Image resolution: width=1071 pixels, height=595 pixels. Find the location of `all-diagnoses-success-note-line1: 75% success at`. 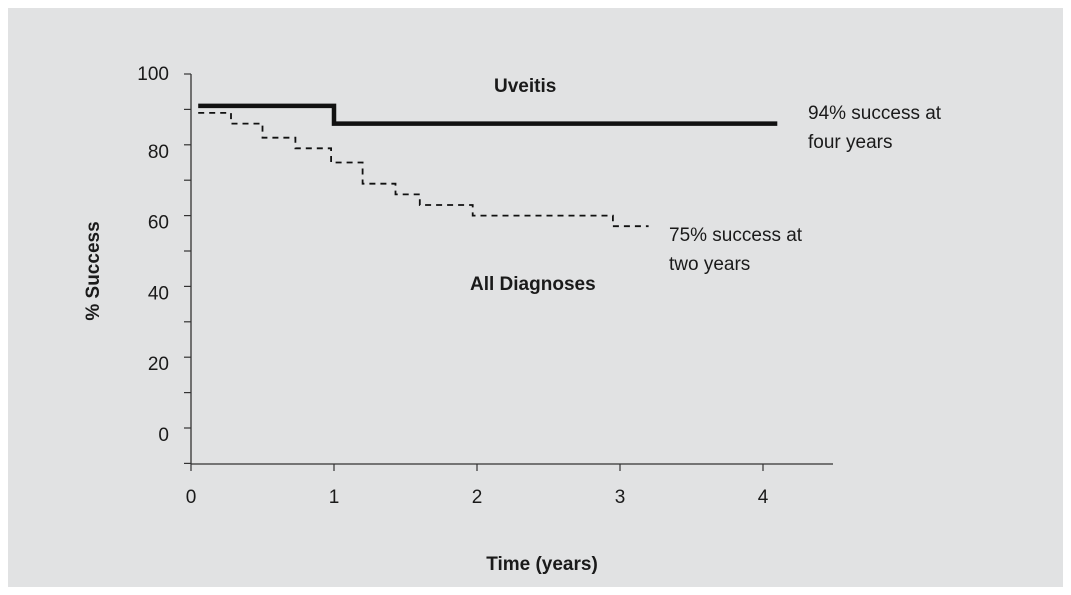

all-diagnoses-success-note-line1: 75% success at is located at coordinates (736, 235).